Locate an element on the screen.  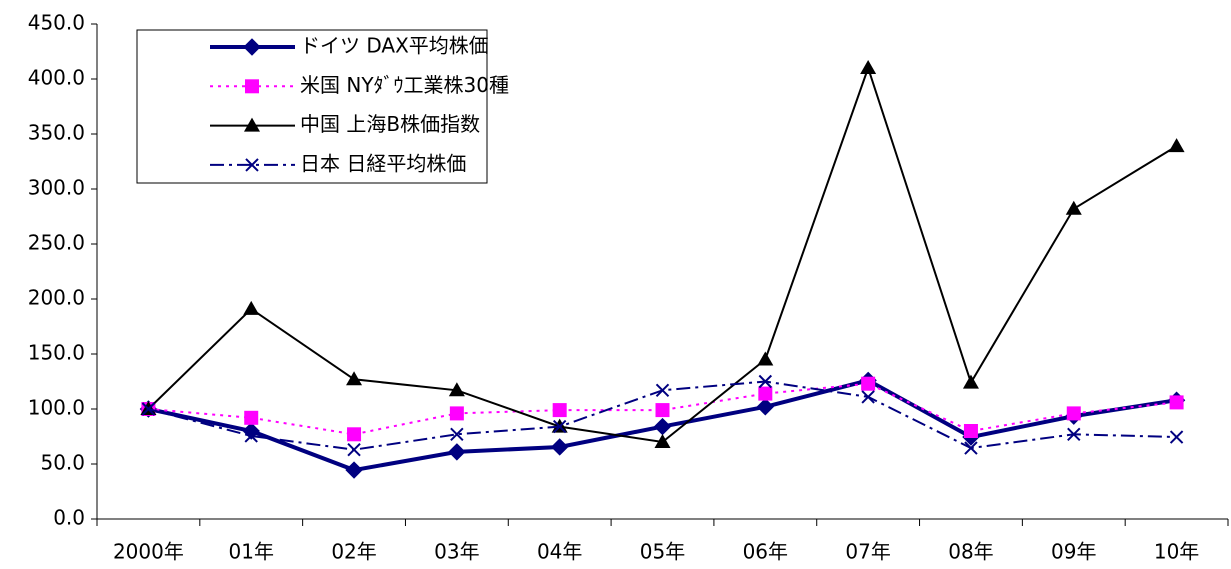
x-tick-label: 01年 is located at coordinates (251, 552).